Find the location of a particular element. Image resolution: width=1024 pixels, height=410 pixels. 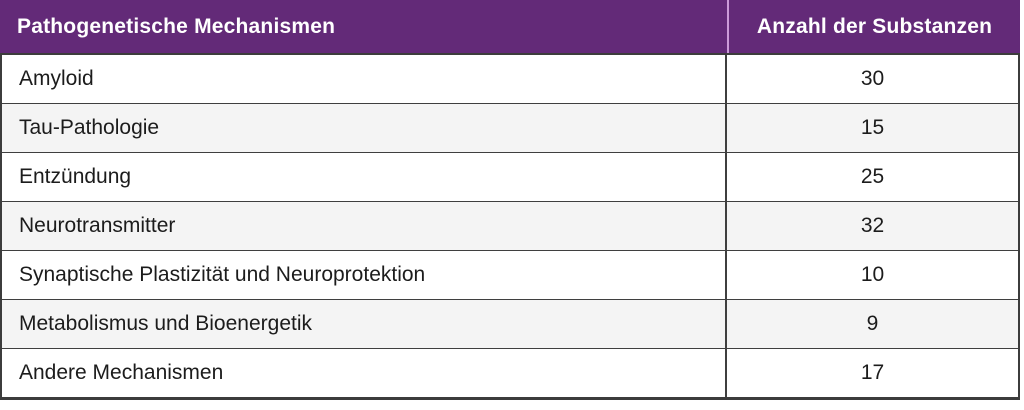

table-row-andere-mechanismen: Andere Mechanismen 17 is located at coordinates (510, 372).